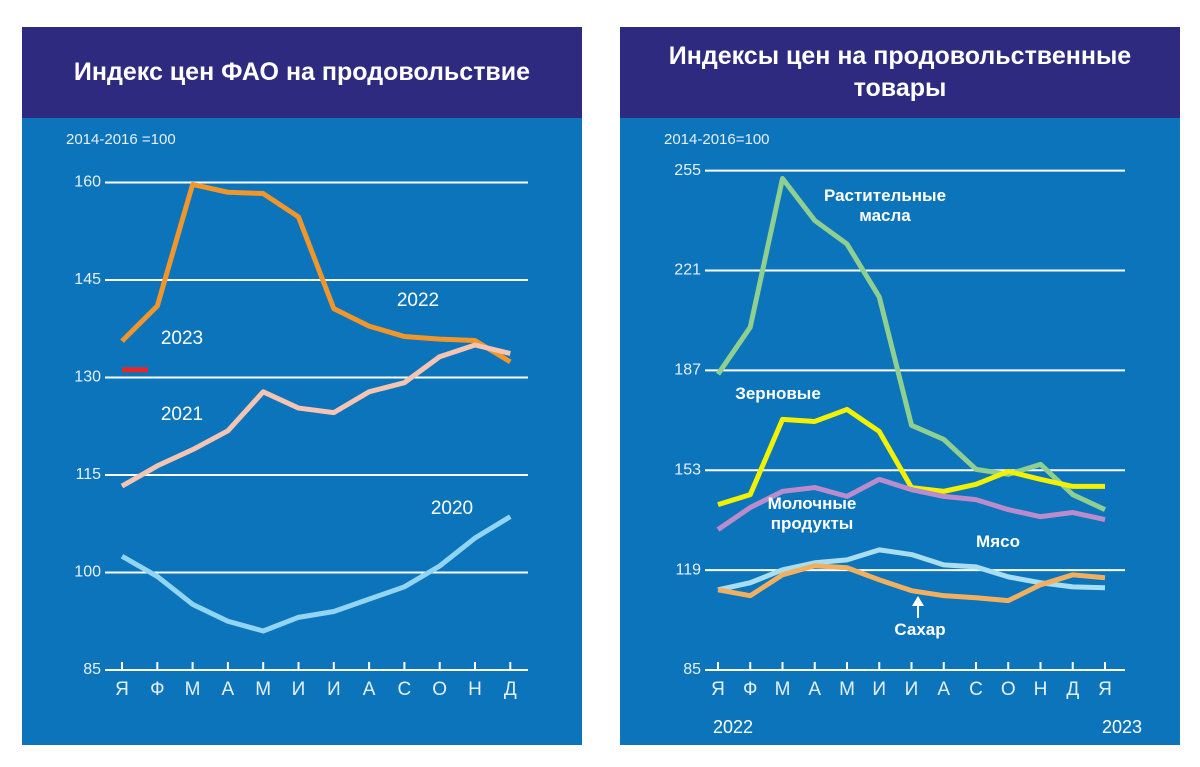  What do you see at coordinates (452, 508) in the screenshot?
I see `series-label: 2020` at bounding box center [452, 508].